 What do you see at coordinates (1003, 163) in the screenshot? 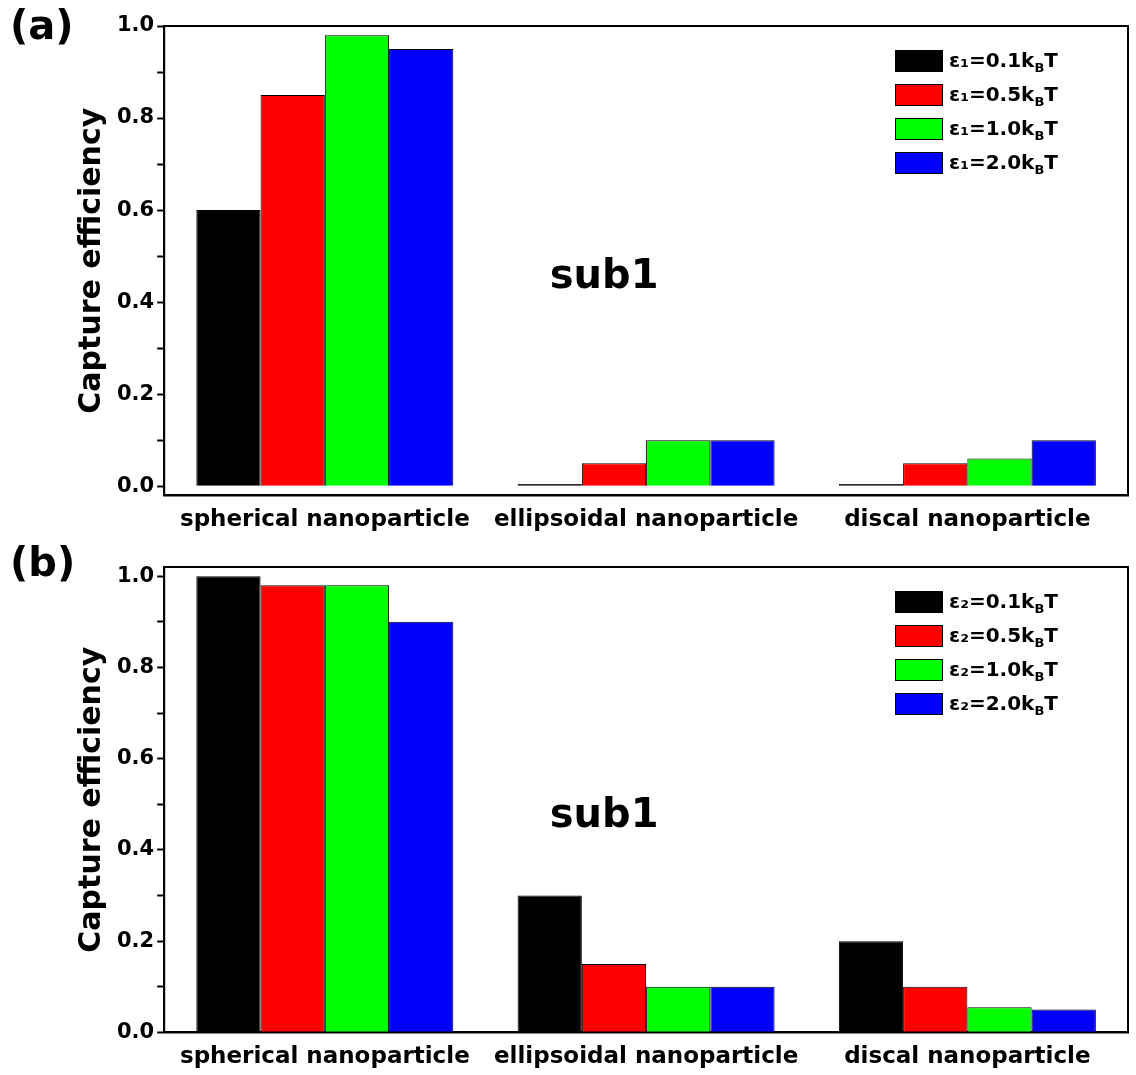
I see `legend-label: ε₁=2.0k$_{B}$T` at bounding box center [1003, 163].